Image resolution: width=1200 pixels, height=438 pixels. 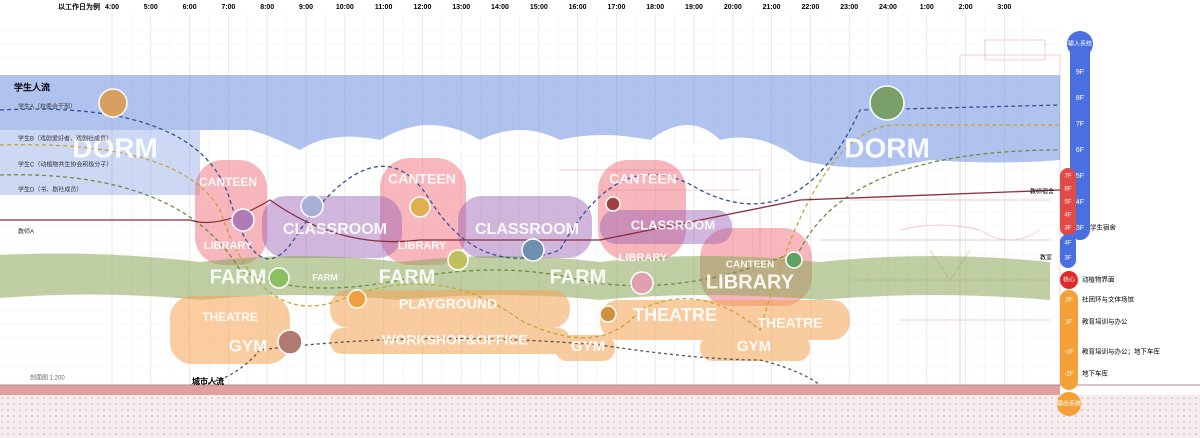 I want to click on hour-label: 16:00, so click(x=578, y=7).